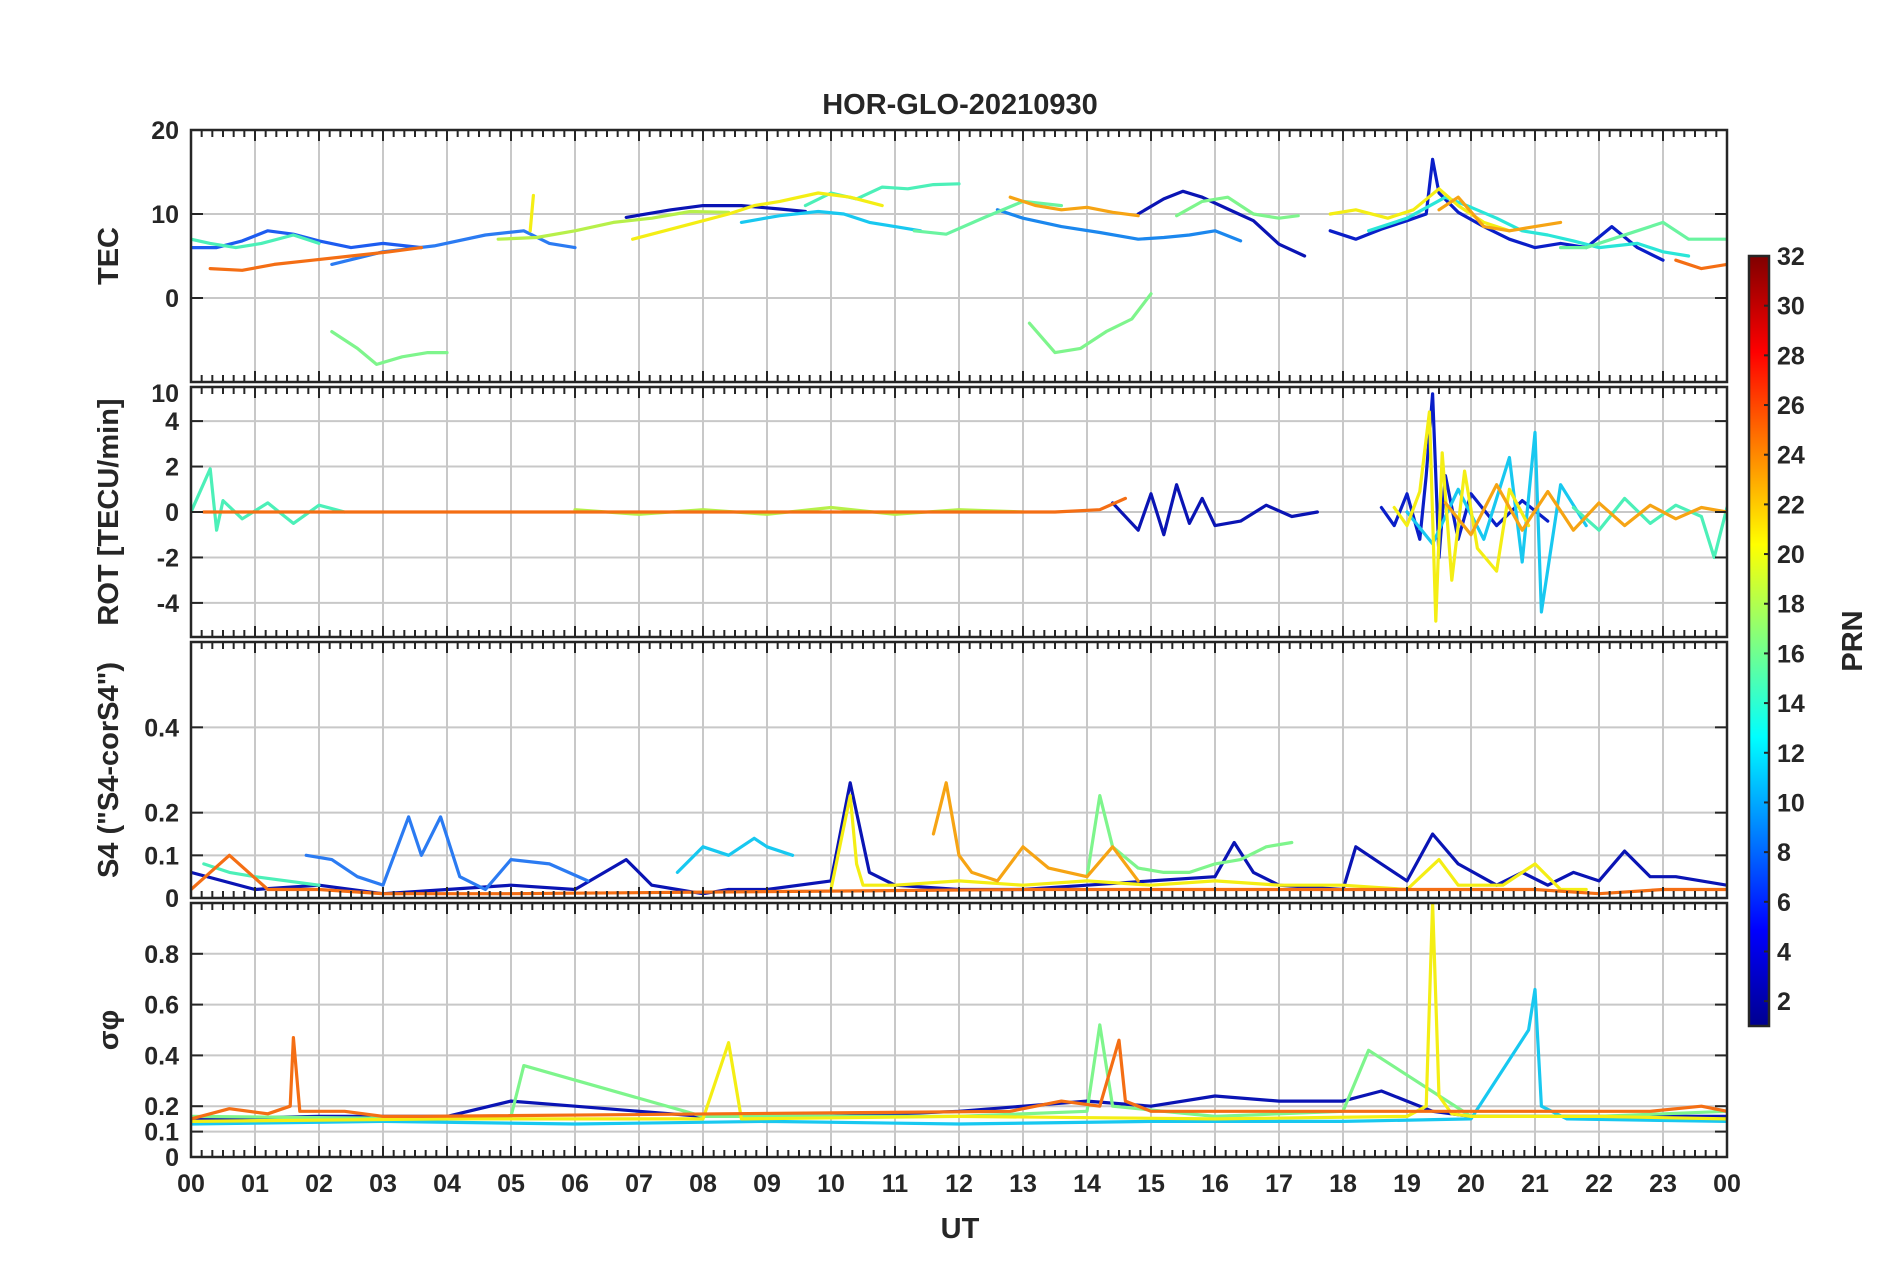 The height and width of the screenshot is (1272, 1902). What do you see at coordinates (511, 1184) in the screenshot?
I see `x-tick-label: 05` at bounding box center [511, 1184].